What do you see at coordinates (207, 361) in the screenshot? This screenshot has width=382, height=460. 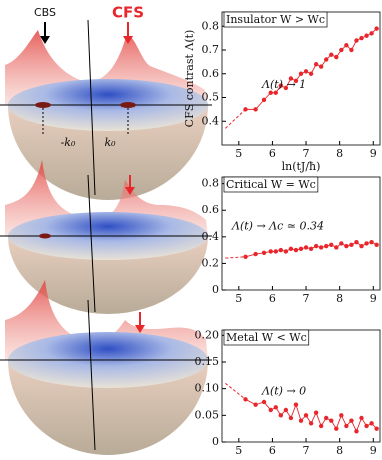 I see `y-tick-label: 0.15` at bounding box center [207, 361].